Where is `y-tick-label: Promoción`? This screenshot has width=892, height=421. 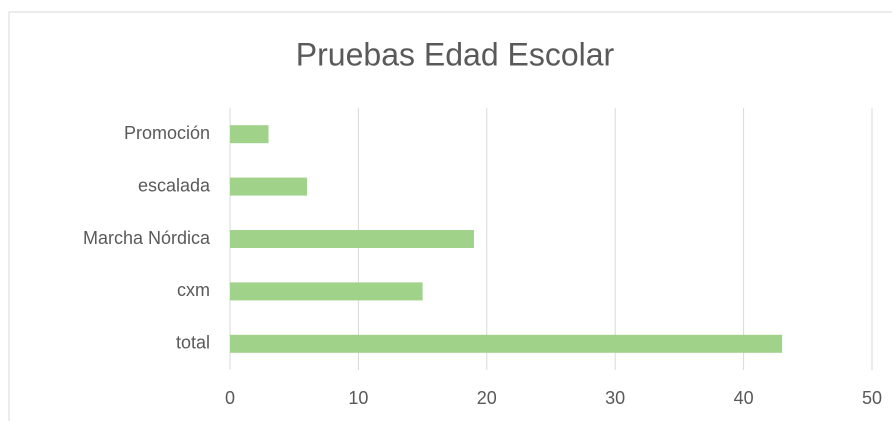
y-tick-label: Promoción is located at coordinates (167, 133).